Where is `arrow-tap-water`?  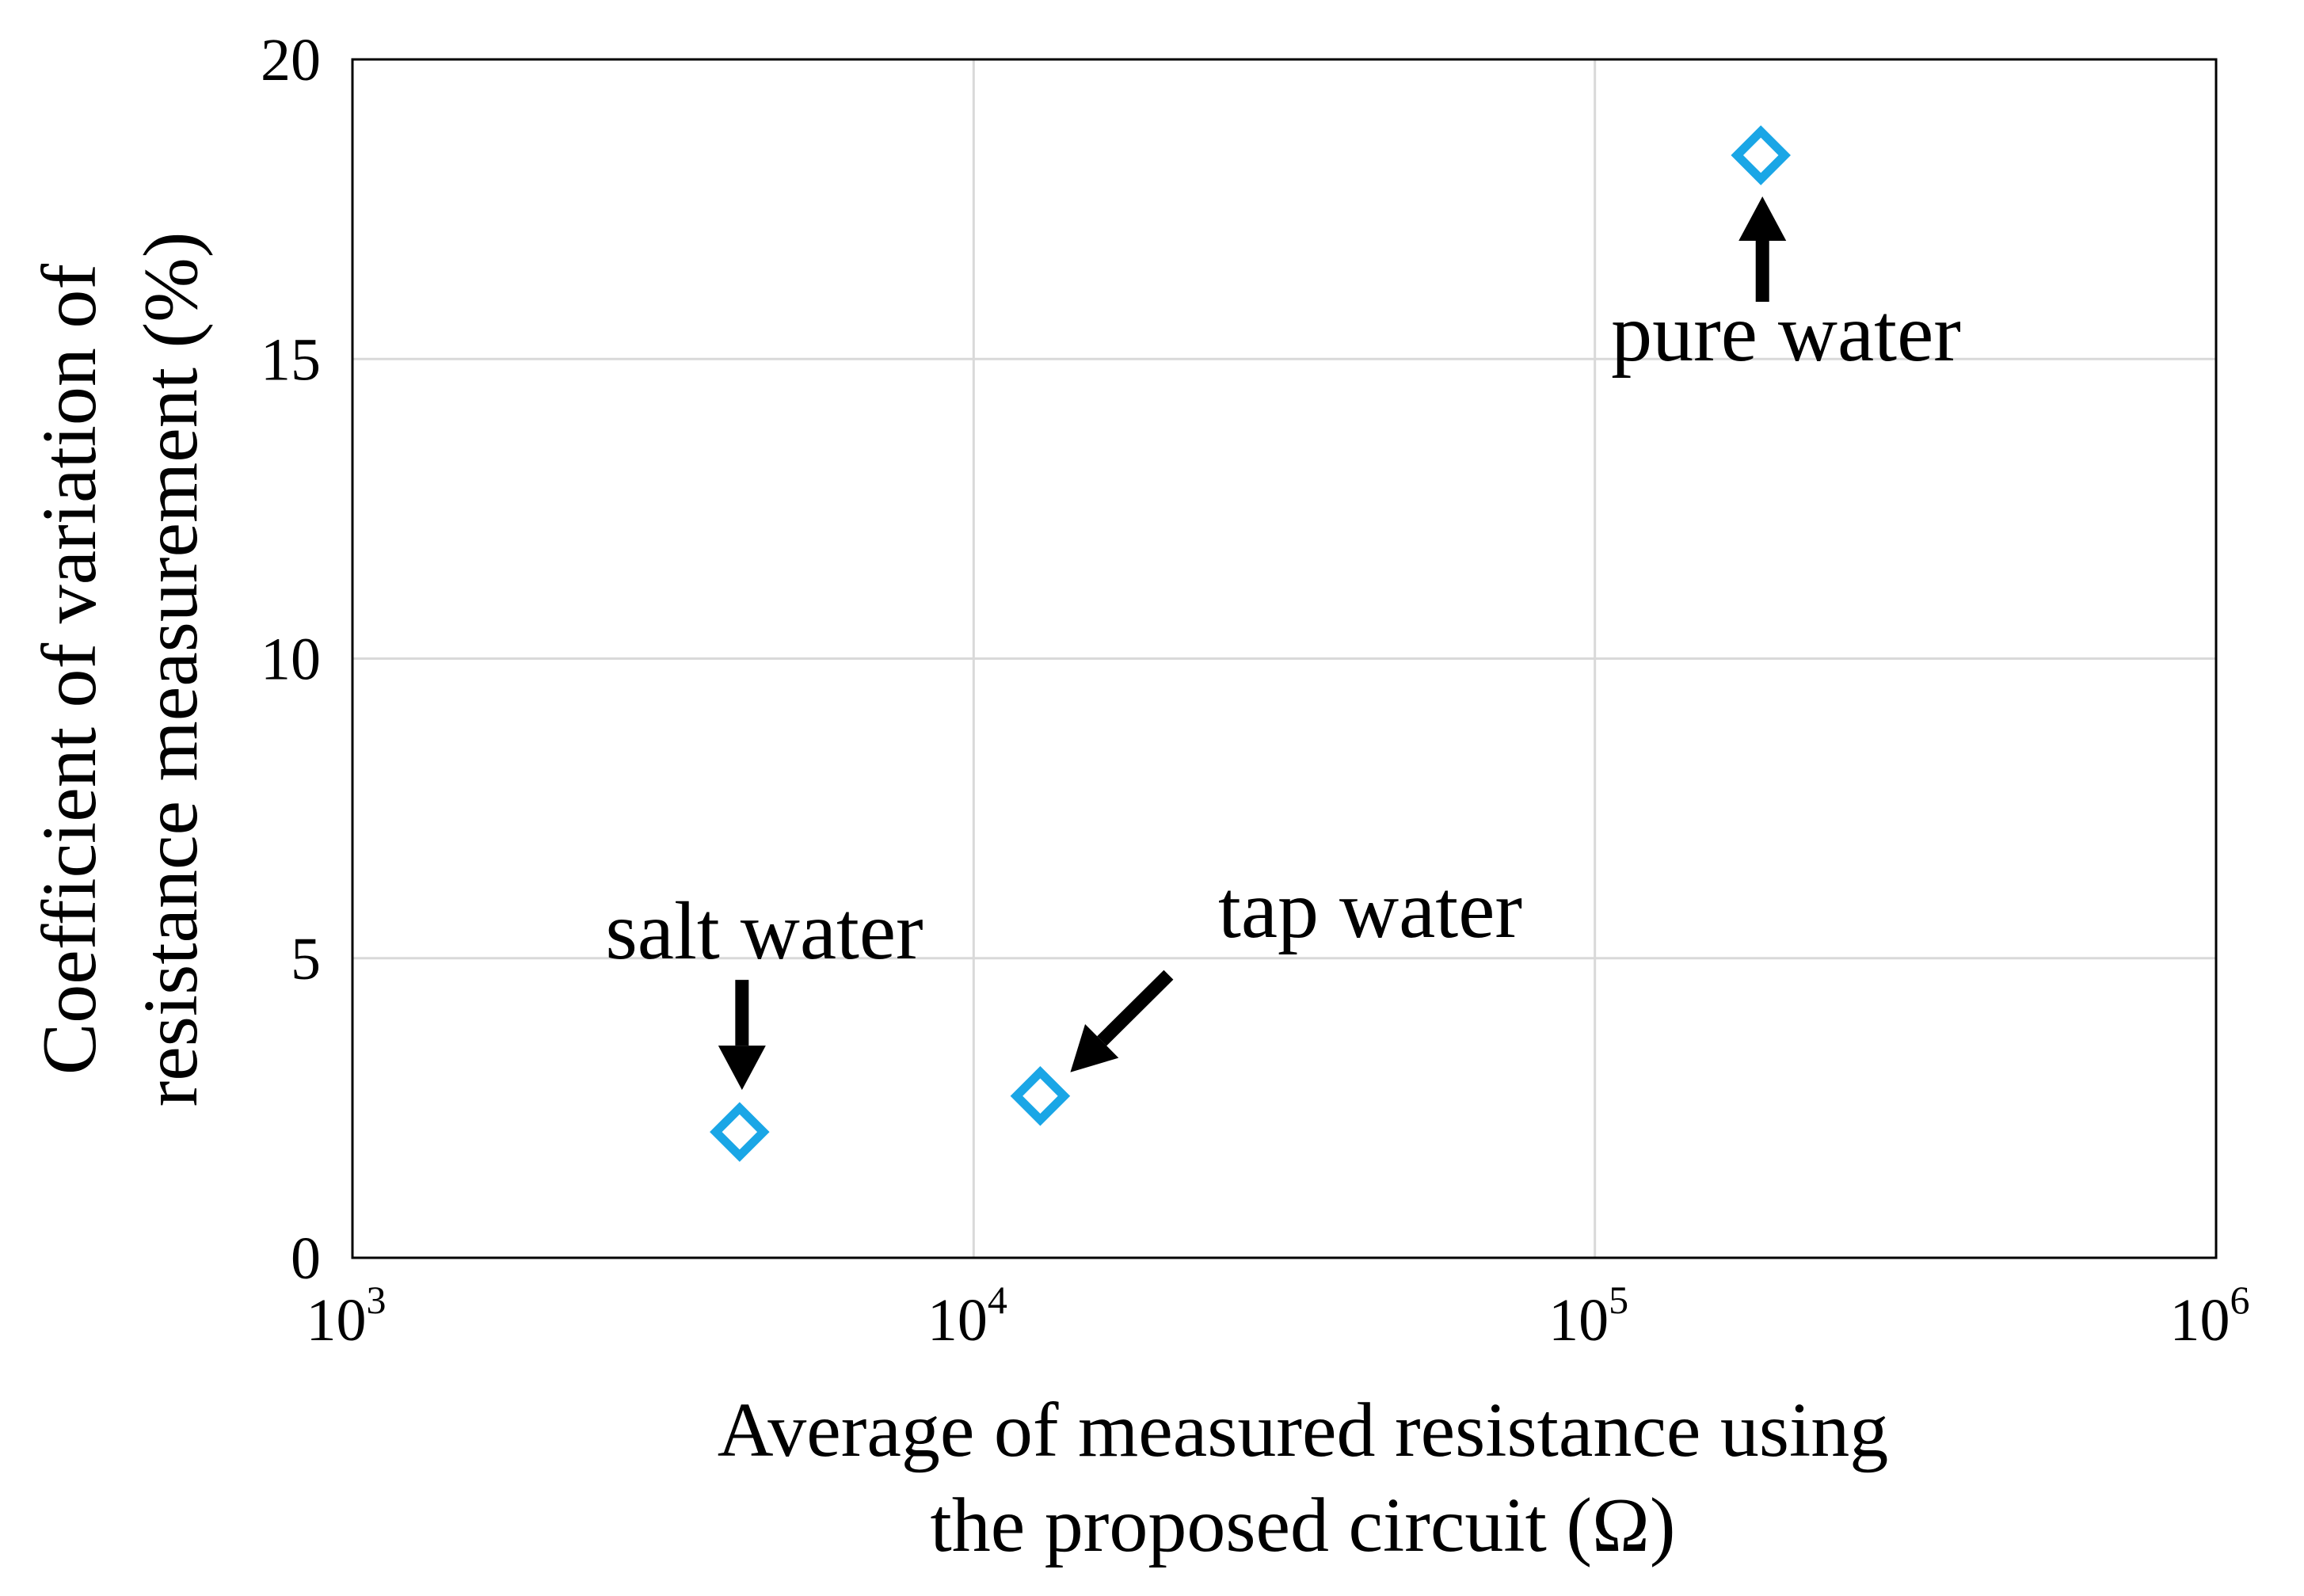
arrow-tap-water is located at coordinates (1122, 1020).